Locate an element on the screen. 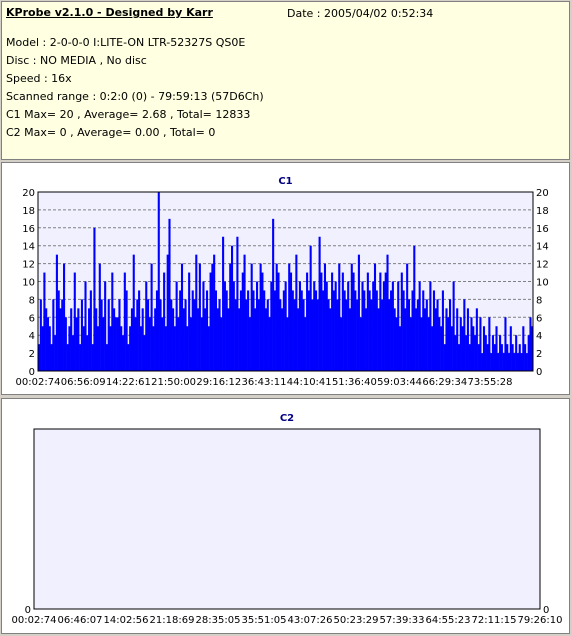  y-tick-label-right: 6 is located at coordinates (539, 318).